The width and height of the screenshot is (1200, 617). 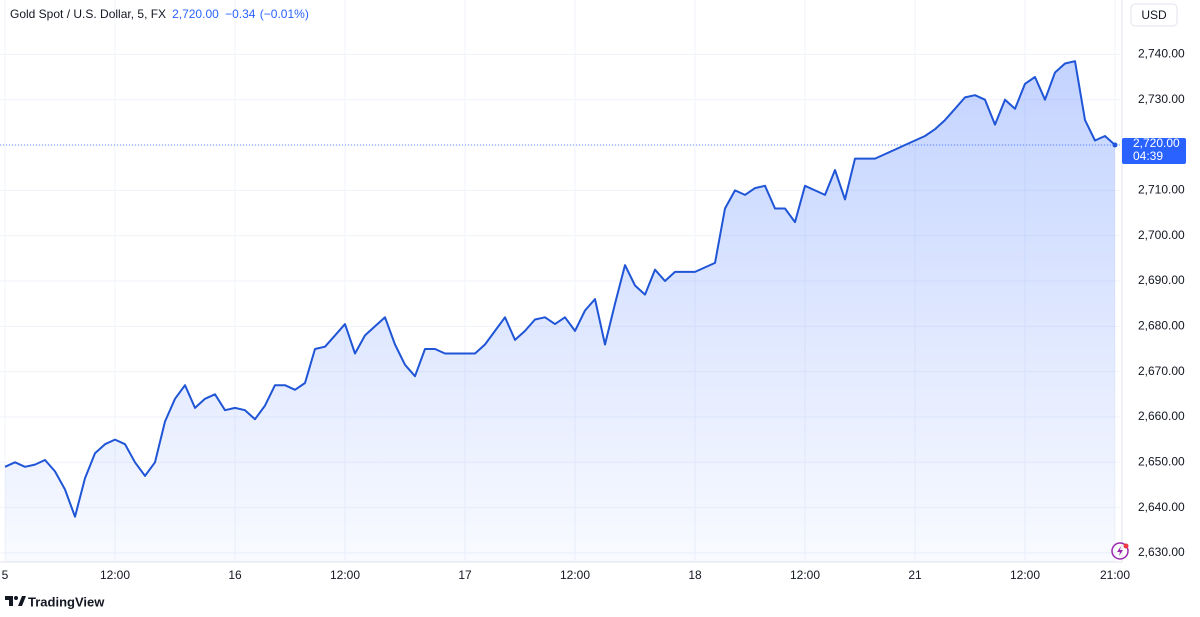 I want to click on price: 2,720.00, so click(x=195, y=14).